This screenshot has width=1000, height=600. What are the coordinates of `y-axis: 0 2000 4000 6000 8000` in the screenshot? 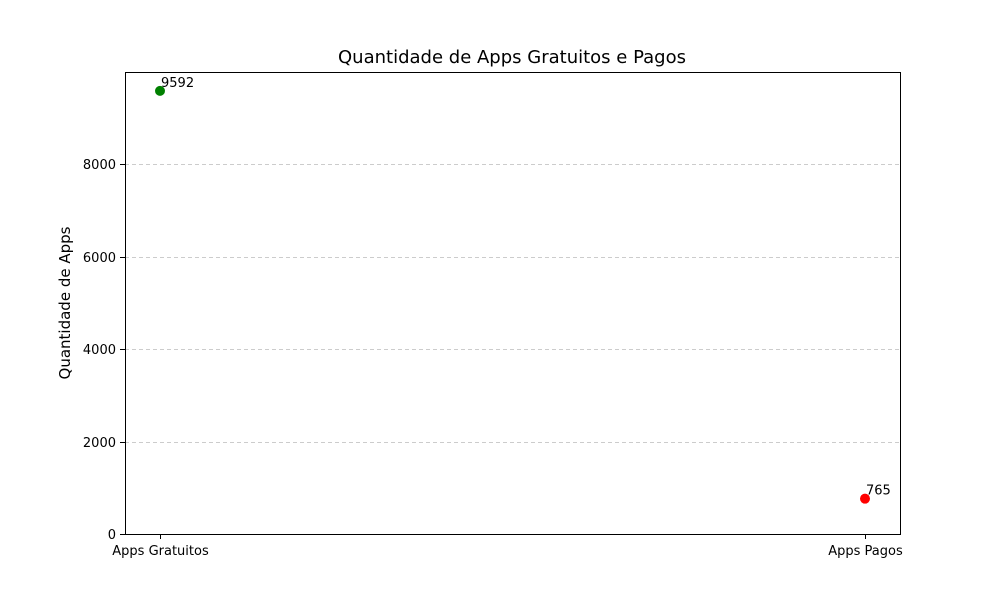 It's located at (104, 350).